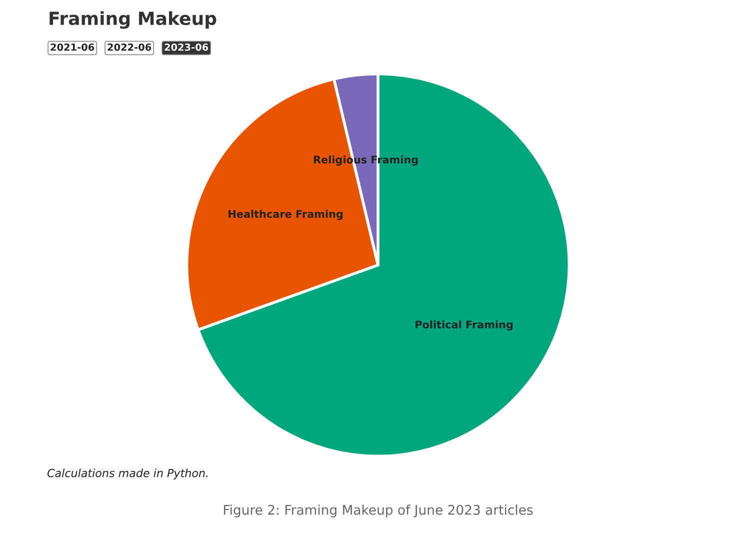 This screenshot has height=537, width=744. What do you see at coordinates (133, 20) in the screenshot?
I see `chart-title: Framing Makeup` at bounding box center [133, 20].